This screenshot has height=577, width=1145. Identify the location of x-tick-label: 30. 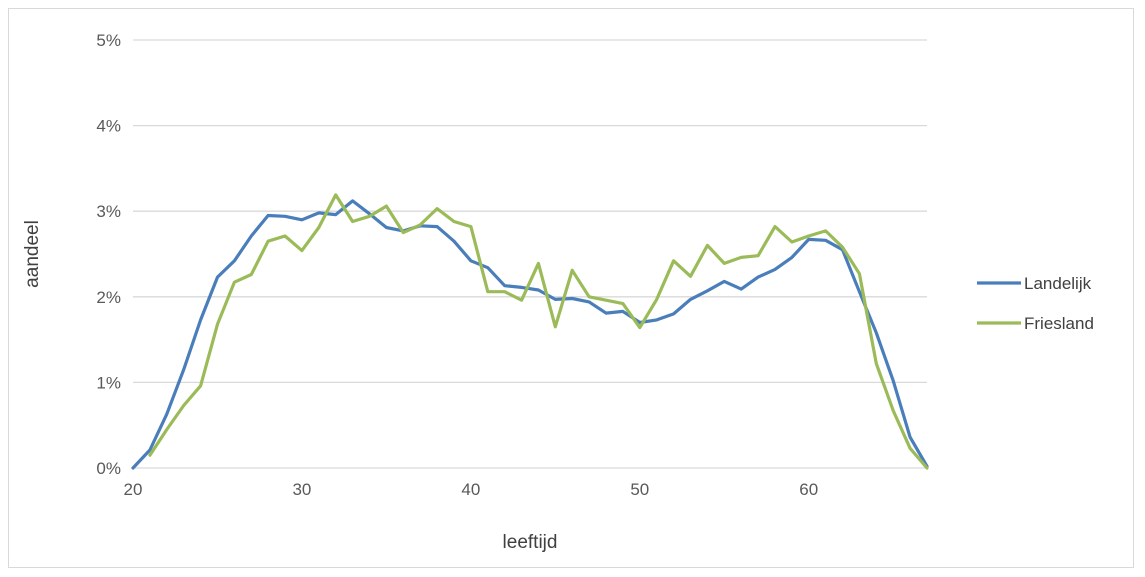
(301, 489).